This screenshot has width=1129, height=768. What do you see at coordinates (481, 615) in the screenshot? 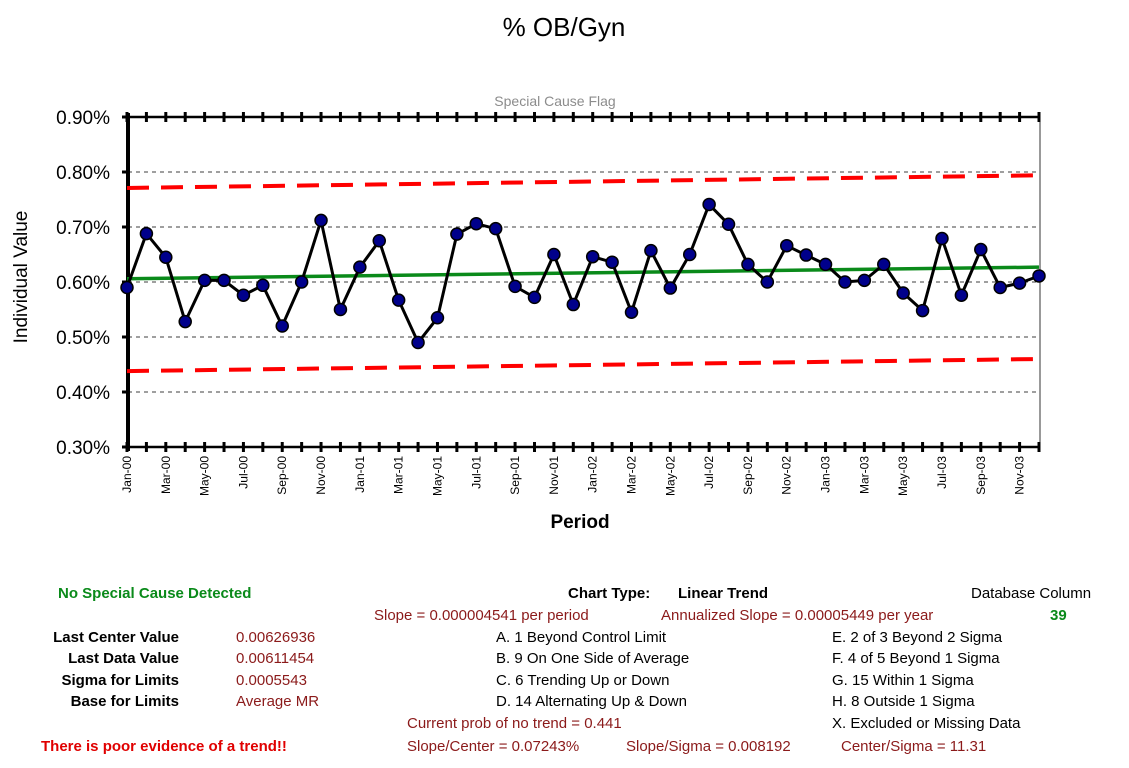
I see `slope-text: Slope = 0.000004541 per period` at bounding box center [481, 615].